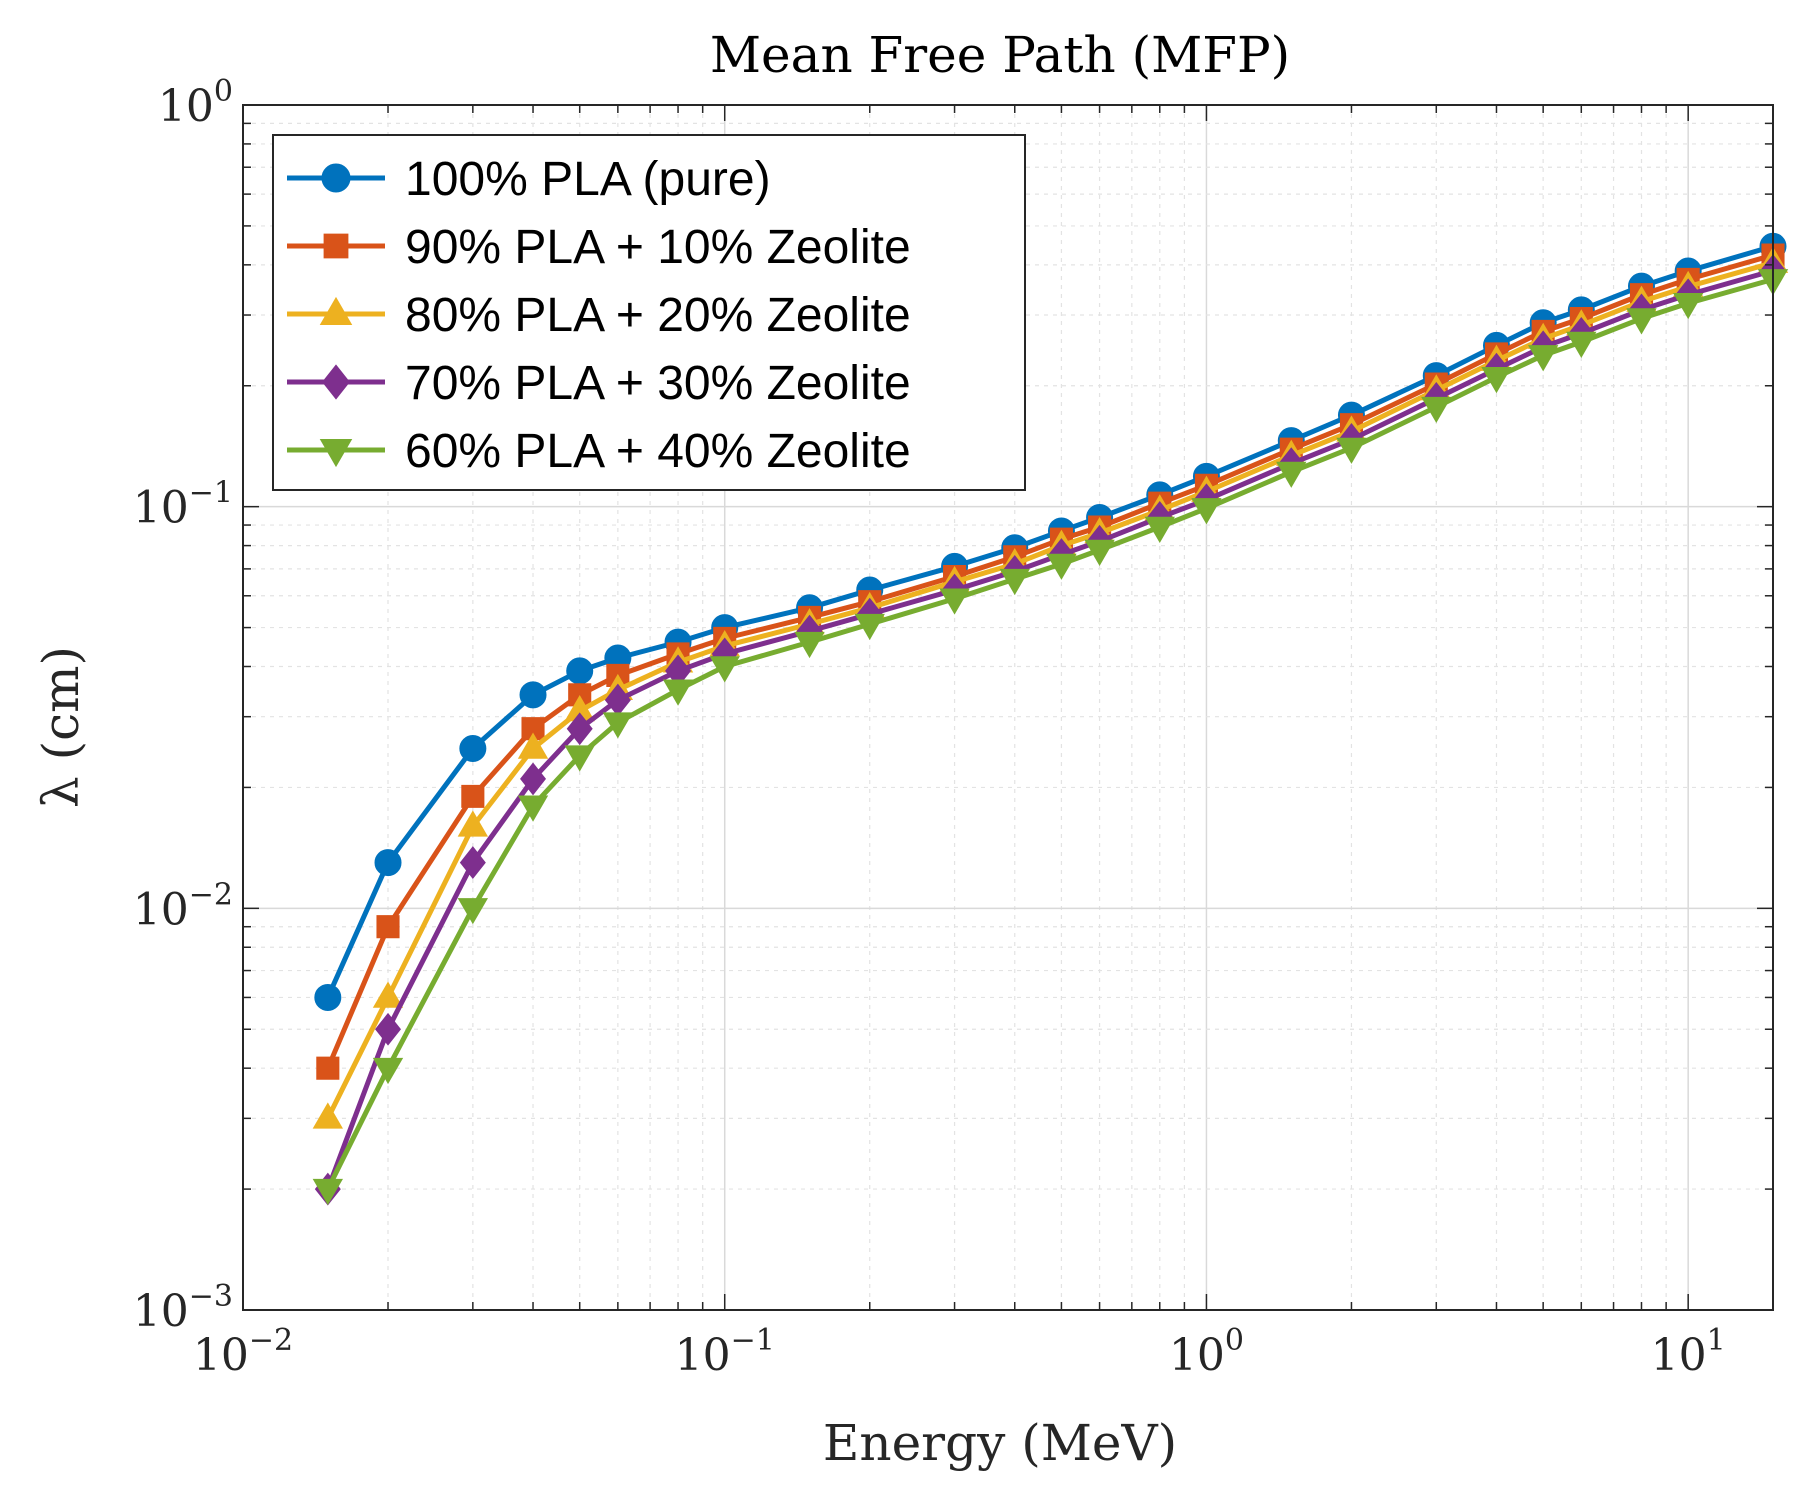  What do you see at coordinates (658, 383) in the screenshot?
I see `legend-label: 70% PLA + 30% Zeolite` at bounding box center [658, 383].